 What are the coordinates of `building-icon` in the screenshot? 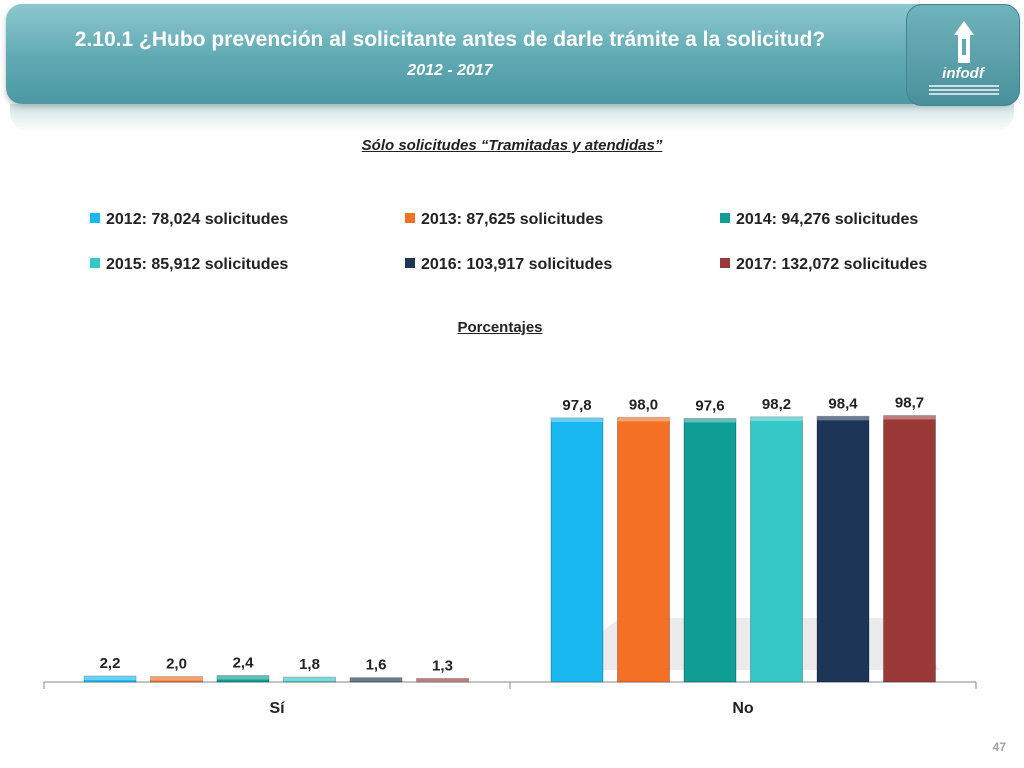 It's located at (964, 42).